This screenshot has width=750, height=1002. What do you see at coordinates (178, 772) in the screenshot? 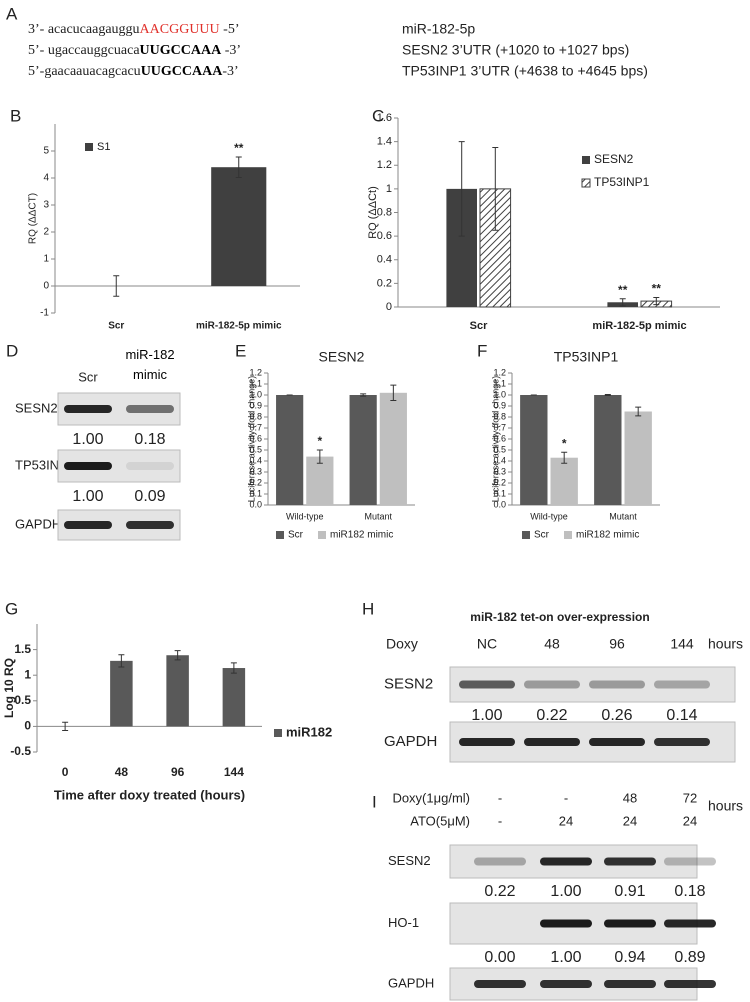
I see `x-tick-label: 96` at bounding box center [178, 772].